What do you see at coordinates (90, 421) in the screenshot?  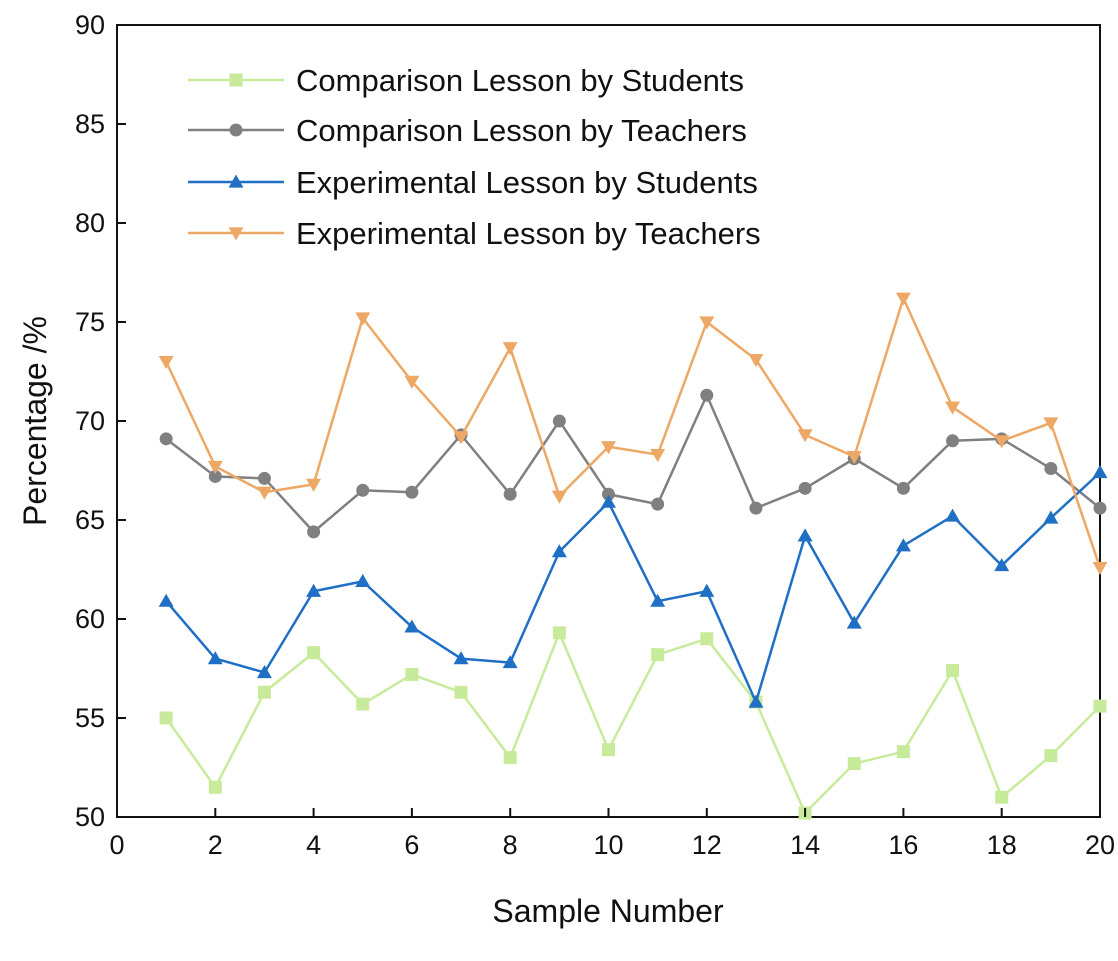 I see `y-tick-label: 70` at bounding box center [90, 421].